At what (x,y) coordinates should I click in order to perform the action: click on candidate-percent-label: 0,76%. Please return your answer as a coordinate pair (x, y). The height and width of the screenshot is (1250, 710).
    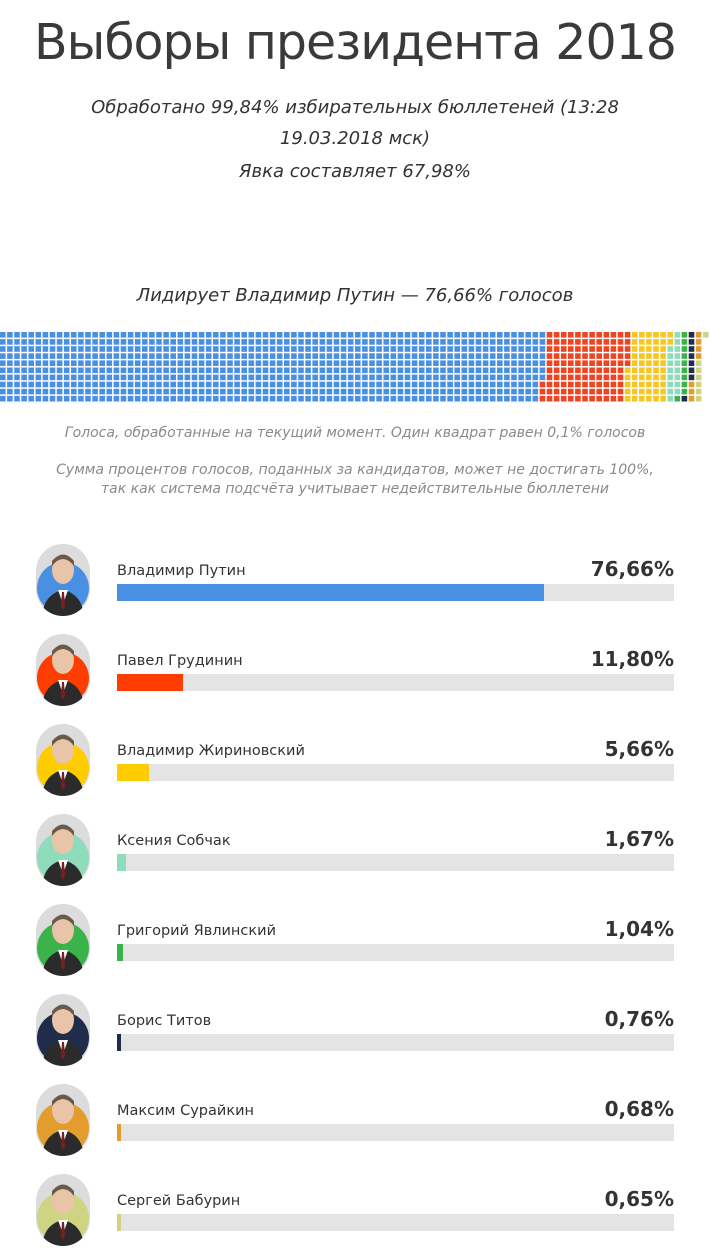
    Looking at the image, I should click on (639, 1019).